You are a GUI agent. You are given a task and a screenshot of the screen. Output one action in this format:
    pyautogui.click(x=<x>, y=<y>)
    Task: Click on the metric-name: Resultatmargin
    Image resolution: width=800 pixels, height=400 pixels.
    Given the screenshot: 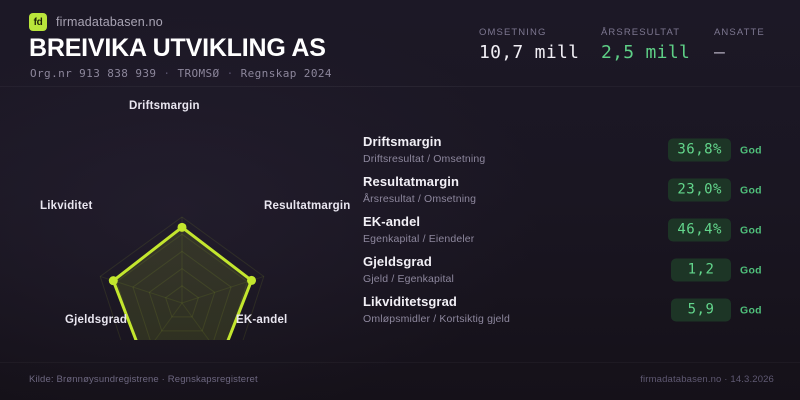 What is the action you would take?
    pyautogui.click(x=411, y=182)
    